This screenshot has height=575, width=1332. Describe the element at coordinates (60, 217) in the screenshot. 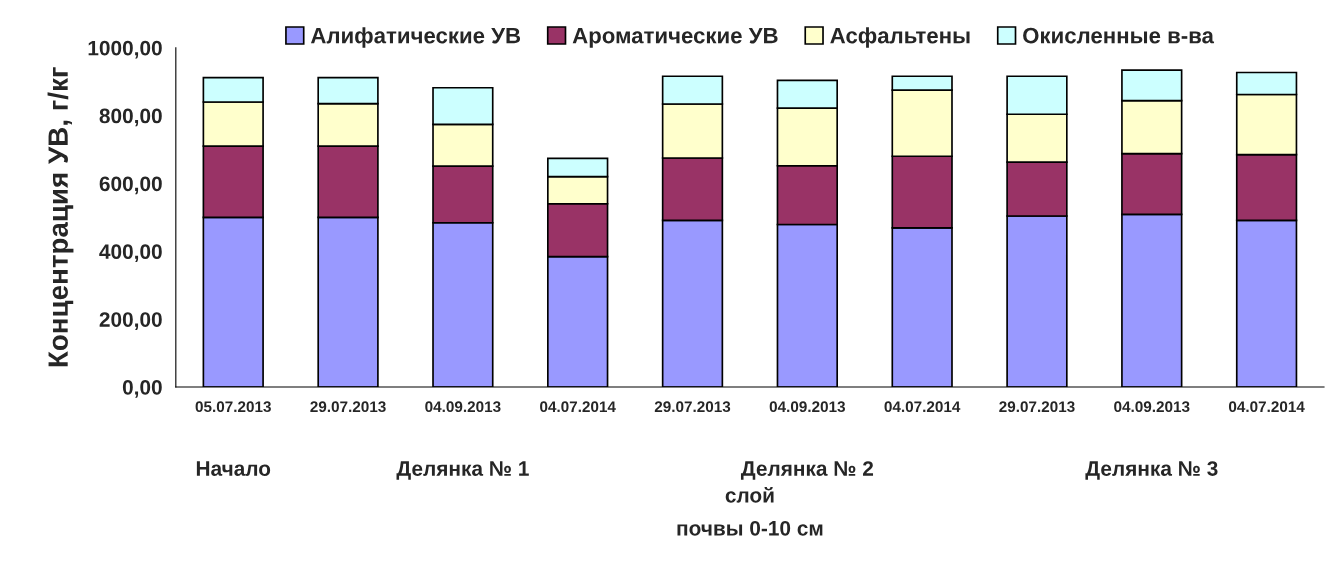

I see `y-axis-title: Концентрация УВ, г/кг` at that location.